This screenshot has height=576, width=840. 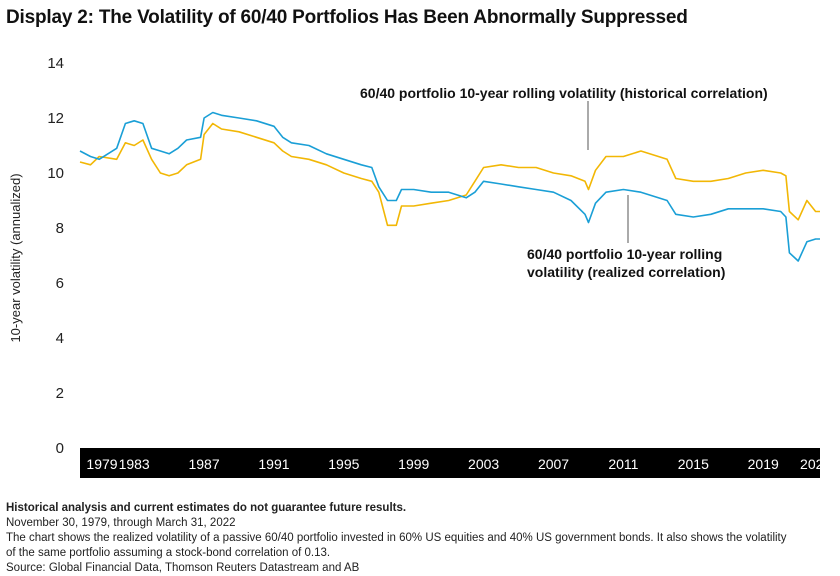 What do you see at coordinates (623, 464) in the screenshot?
I see `x-tick-label: 2011` at bounding box center [623, 464].